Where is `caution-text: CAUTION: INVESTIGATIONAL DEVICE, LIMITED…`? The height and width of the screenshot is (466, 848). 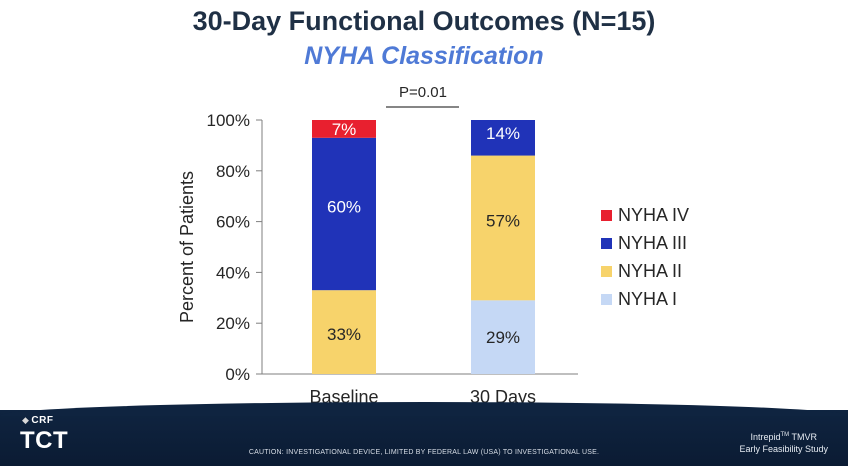 caution-text: CAUTION: INVESTIGATIONAL DEVICE, LIMITED… is located at coordinates (424, 452).